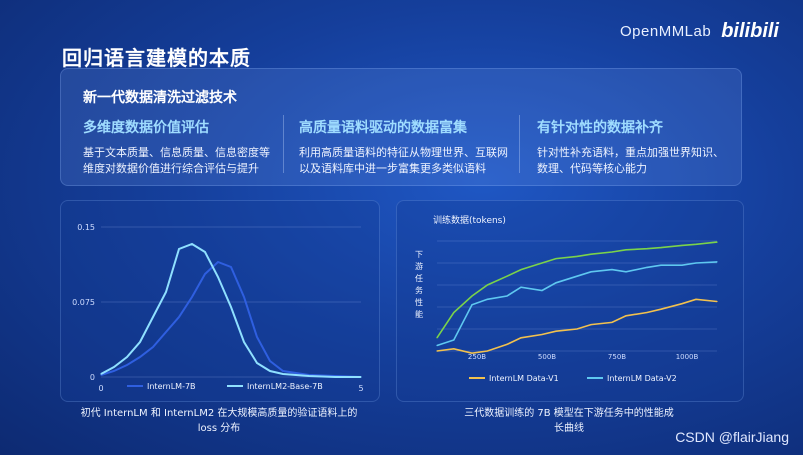  Describe the element at coordinates (569, 428) in the screenshot. I see `caption-line: 长曲线` at that location.